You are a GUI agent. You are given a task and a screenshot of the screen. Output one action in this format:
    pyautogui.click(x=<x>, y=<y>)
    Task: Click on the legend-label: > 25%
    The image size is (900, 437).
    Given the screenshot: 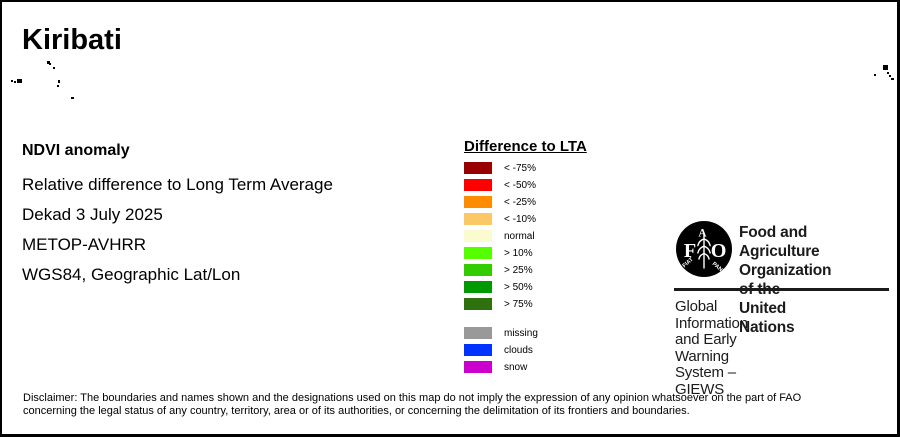 What is the action you would take?
    pyautogui.click(x=518, y=270)
    